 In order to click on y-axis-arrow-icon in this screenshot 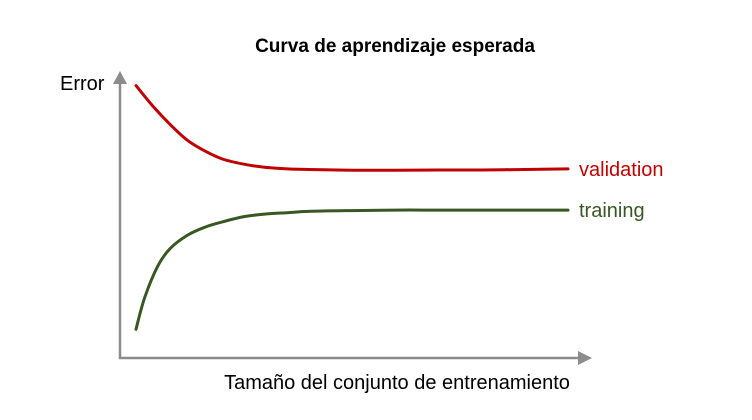, I will do `click(120, 77)`.